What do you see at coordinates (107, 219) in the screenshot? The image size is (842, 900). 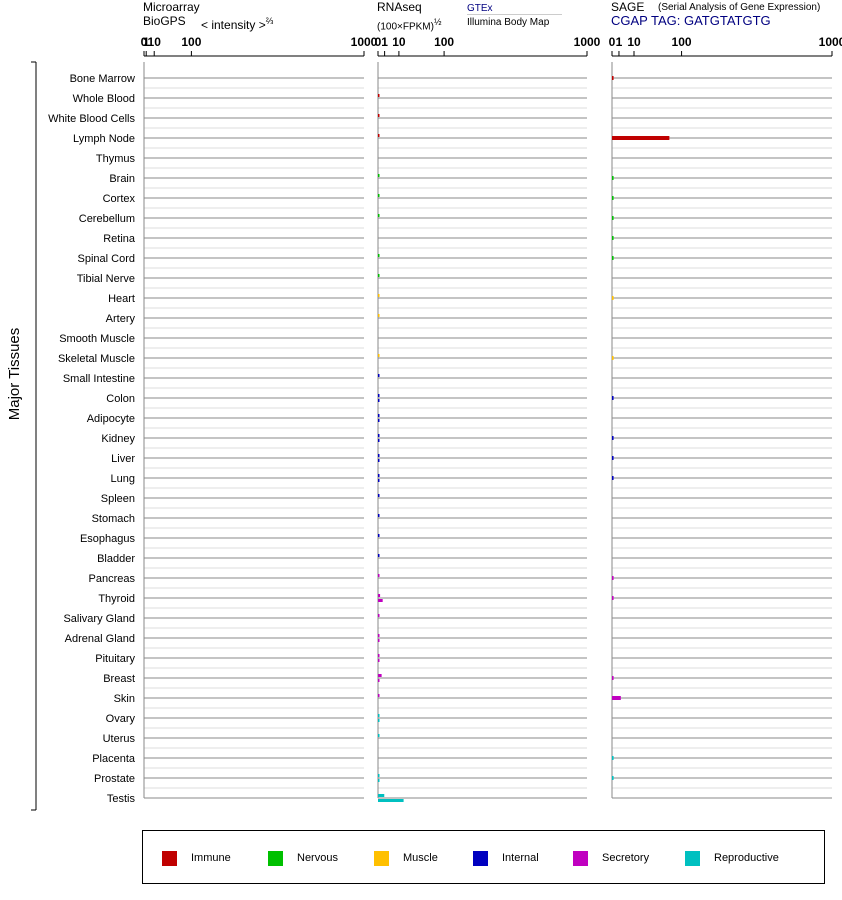 I see `tissue-label: Cerebellum` at bounding box center [107, 219].